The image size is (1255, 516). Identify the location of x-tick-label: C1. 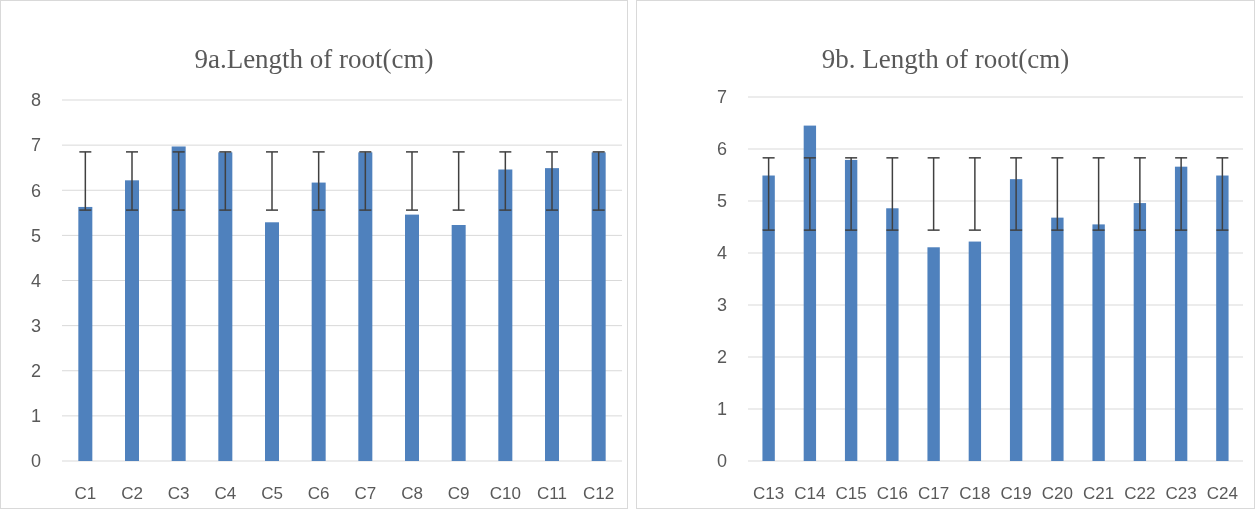
(85, 493).